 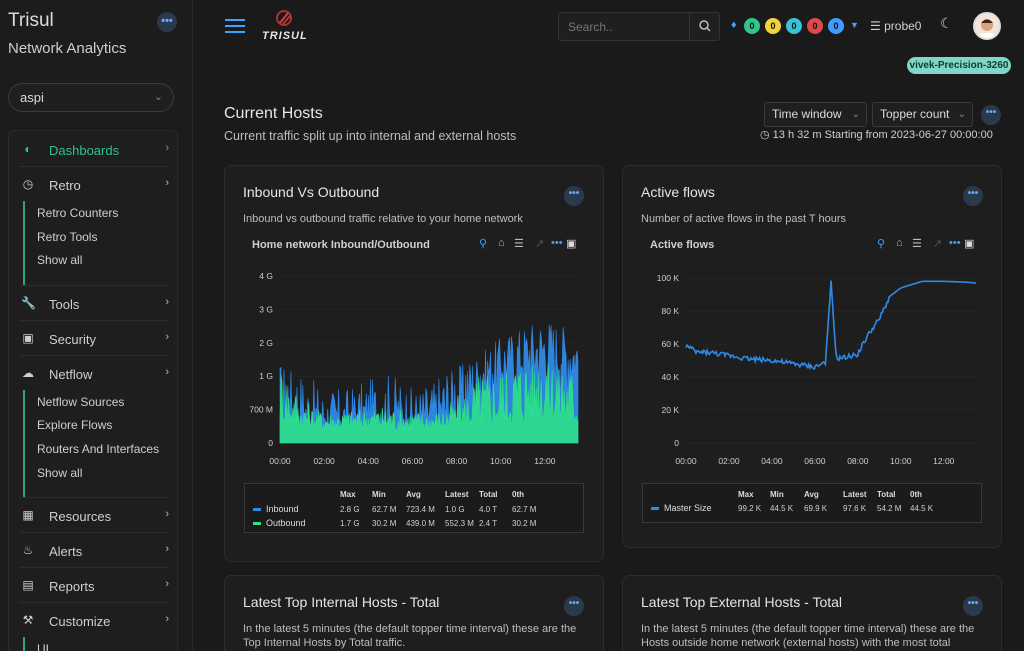 What do you see at coordinates (60, 260) in the screenshot?
I see `sidebar-item-retro-show-all: Show all` at bounding box center [60, 260].